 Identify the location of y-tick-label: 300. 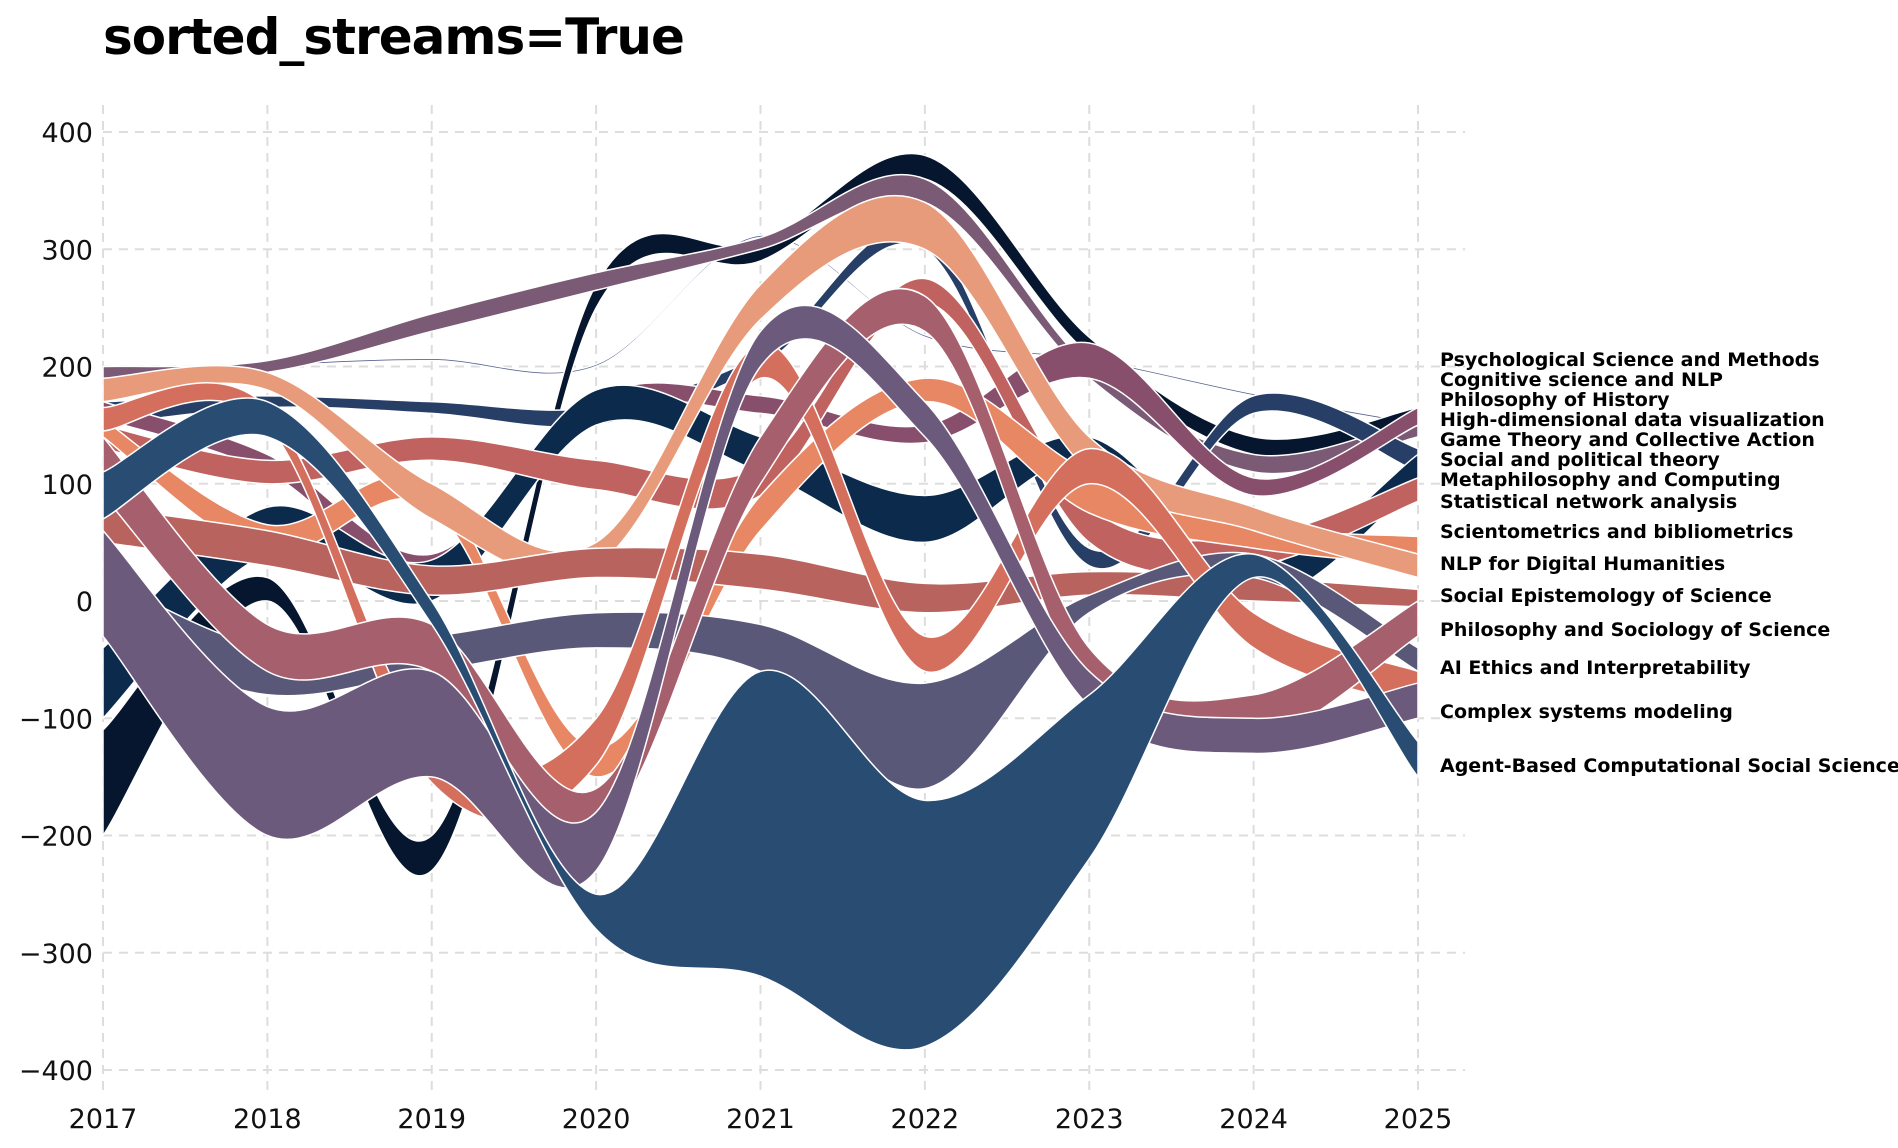
(67, 250).